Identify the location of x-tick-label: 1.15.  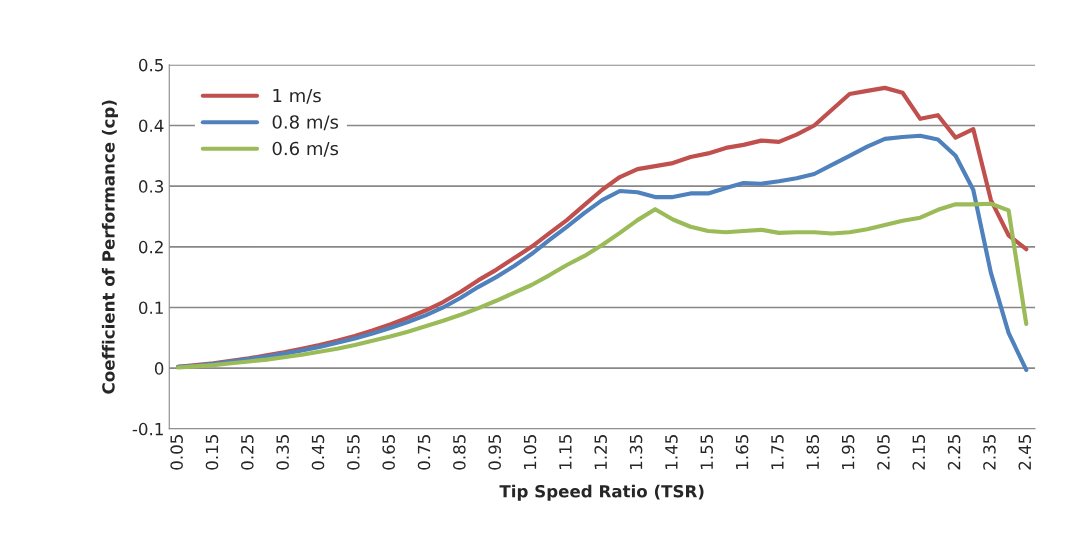
(565, 452).